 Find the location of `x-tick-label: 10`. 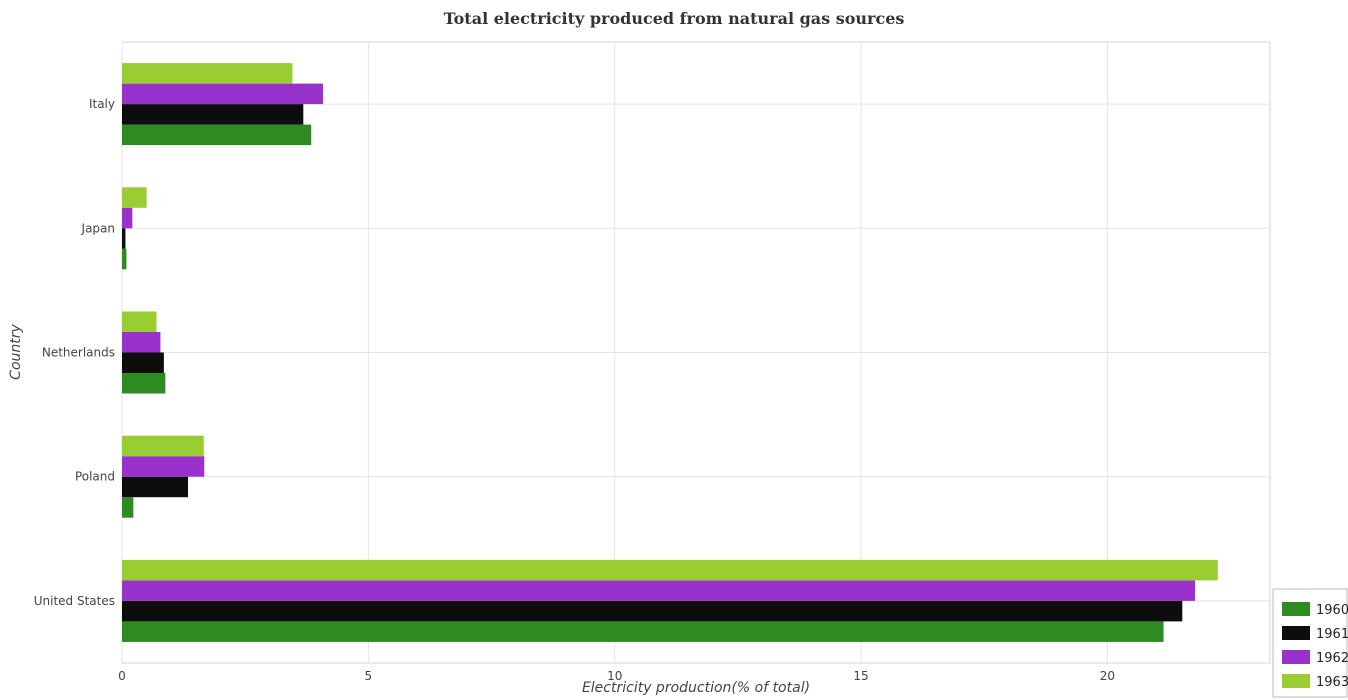

x-tick-label: 10 is located at coordinates (614, 676).